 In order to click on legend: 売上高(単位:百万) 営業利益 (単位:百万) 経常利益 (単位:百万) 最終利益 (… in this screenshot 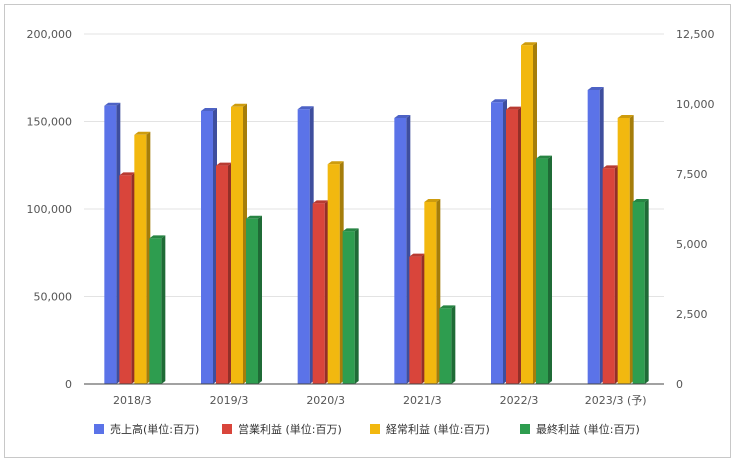, I will do `click(367, 429)`.